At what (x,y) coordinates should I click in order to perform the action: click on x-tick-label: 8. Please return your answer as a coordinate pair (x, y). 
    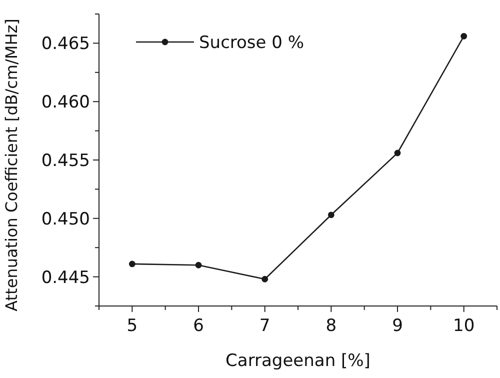
    Looking at the image, I should click on (331, 326).